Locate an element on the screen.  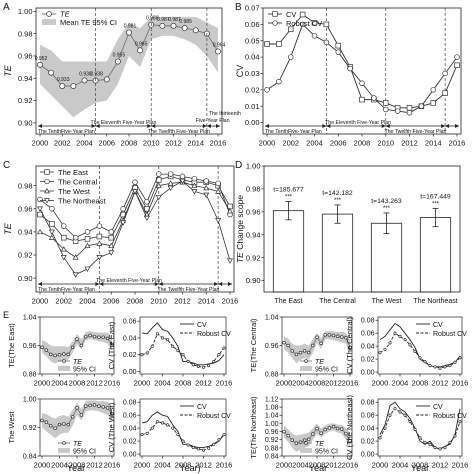
data-label: 0.964 is located at coordinates (219, 45).